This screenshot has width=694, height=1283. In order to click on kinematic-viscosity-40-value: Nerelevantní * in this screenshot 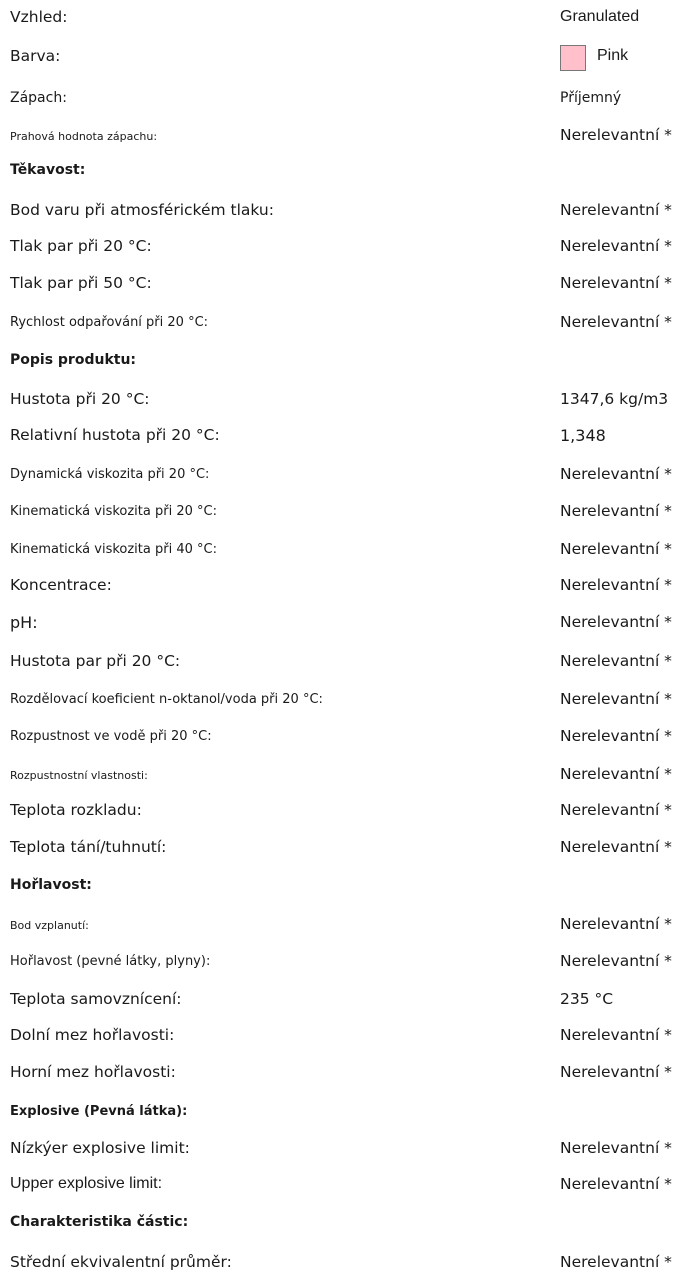, I will do `click(616, 549)`.